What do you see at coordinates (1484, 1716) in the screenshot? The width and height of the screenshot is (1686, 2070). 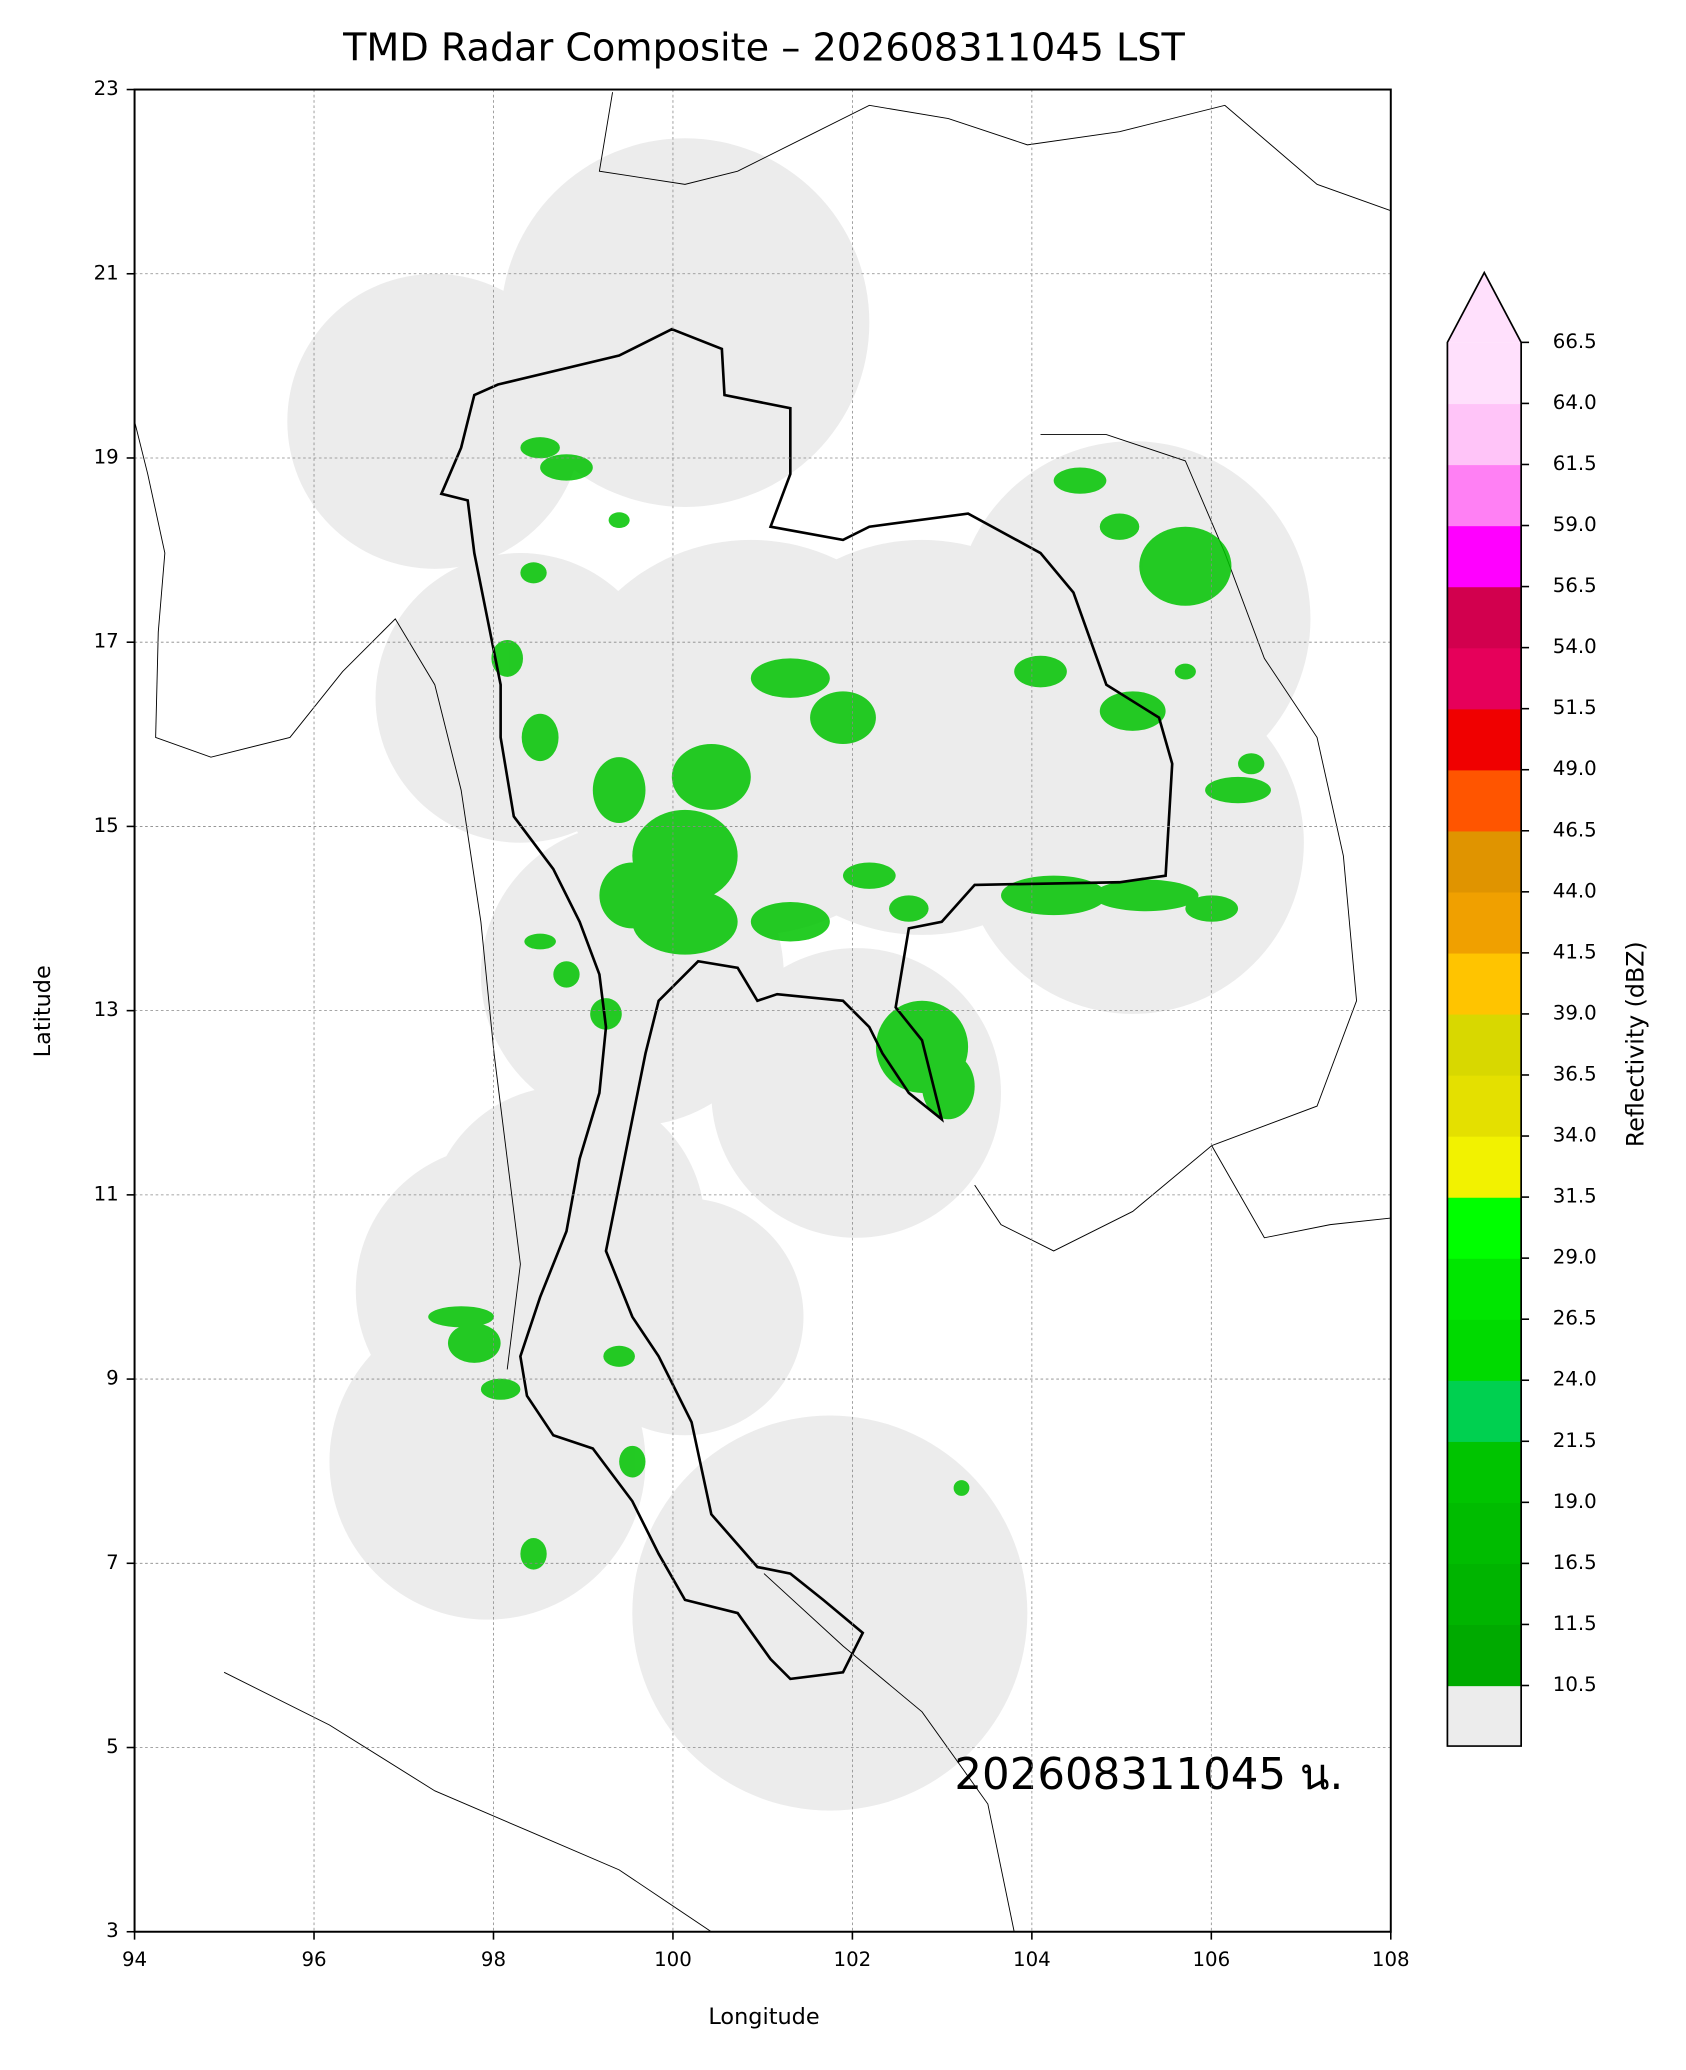 I see `colorbar-under` at bounding box center [1484, 1716].